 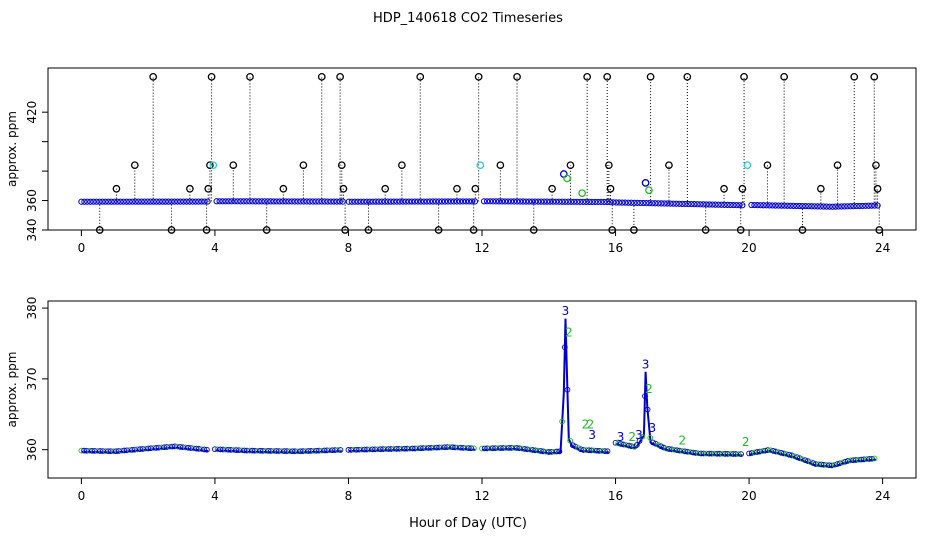 I want to click on y-tick-label: 420, so click(x=32, y=112).